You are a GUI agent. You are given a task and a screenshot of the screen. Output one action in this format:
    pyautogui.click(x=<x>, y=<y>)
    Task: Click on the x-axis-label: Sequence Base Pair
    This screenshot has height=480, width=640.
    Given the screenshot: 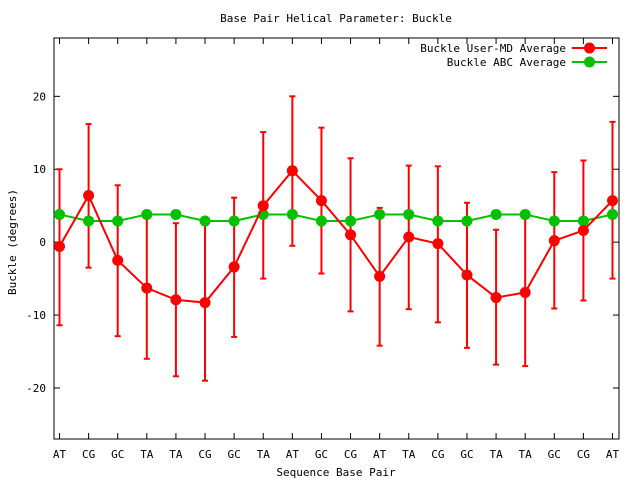 What is the action you would take?
    pyautogui.click(x=336, y=472)
    